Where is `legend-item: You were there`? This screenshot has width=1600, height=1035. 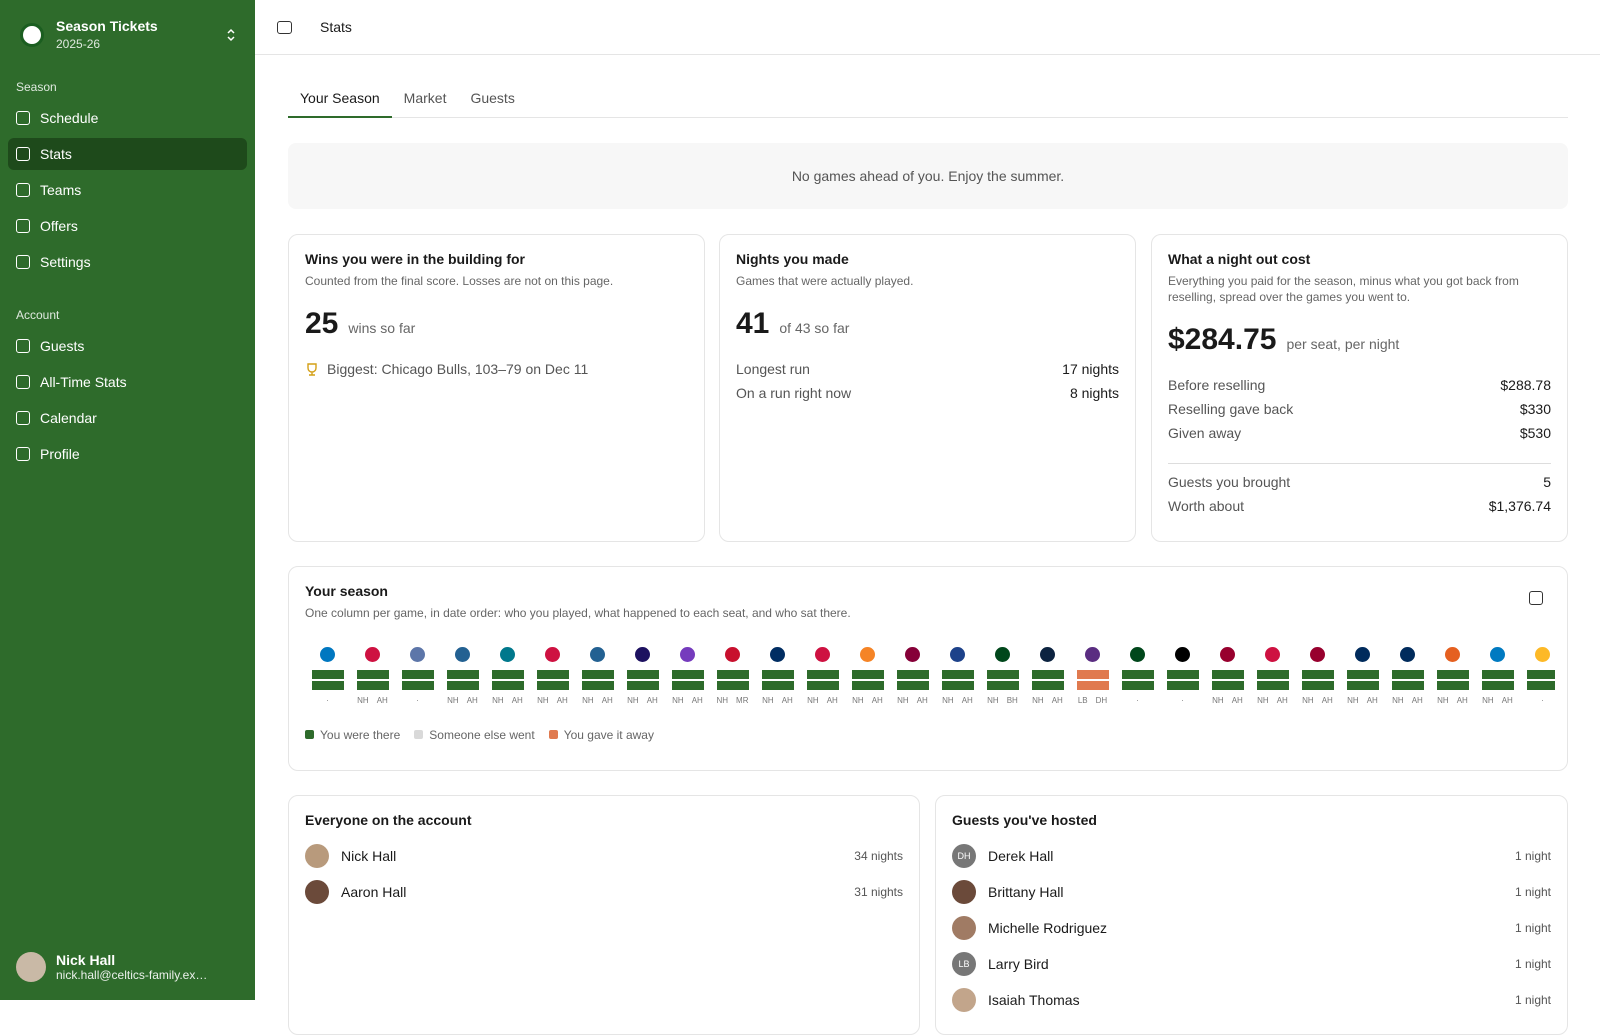
legend-item: You were there is located at coordinates (352, 735).